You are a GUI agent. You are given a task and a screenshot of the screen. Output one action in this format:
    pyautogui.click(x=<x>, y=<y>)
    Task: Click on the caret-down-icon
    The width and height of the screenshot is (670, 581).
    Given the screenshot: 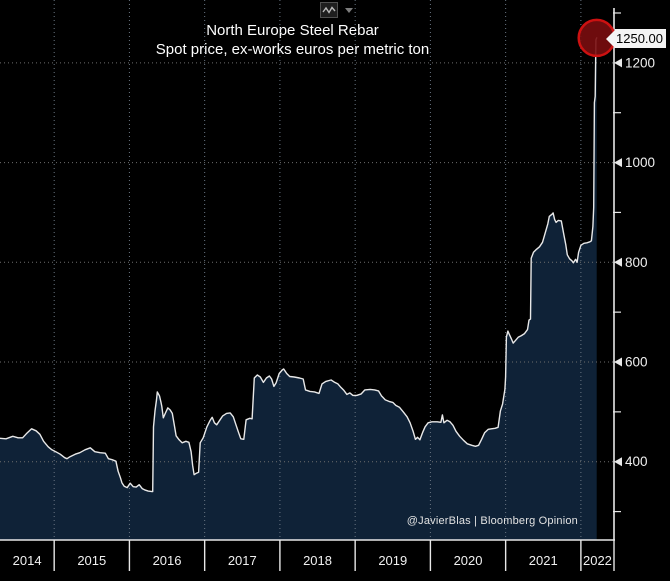 What is the action you would take?
    pyautogui.click(x=349, y=10)
    